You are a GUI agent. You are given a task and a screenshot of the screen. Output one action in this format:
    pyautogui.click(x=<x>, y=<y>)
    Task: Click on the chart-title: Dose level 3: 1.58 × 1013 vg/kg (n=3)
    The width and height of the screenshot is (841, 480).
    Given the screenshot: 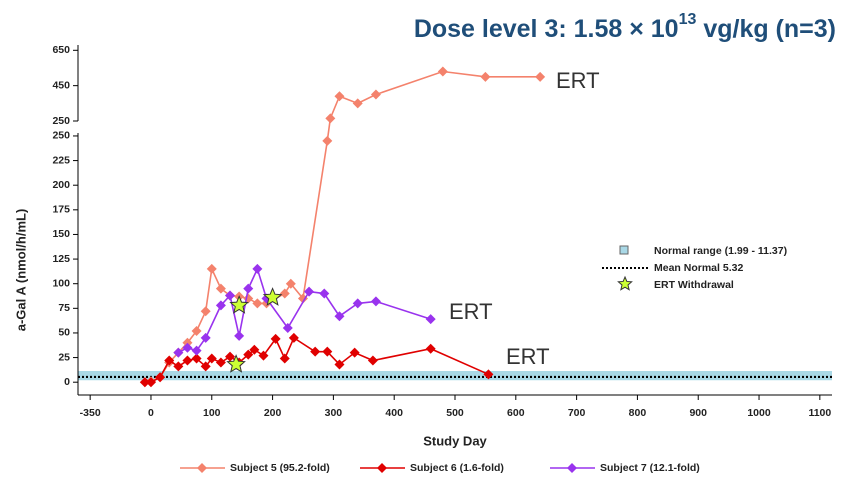 What is the action you would take?
    pyautogui.click(x=625, y=26)
    